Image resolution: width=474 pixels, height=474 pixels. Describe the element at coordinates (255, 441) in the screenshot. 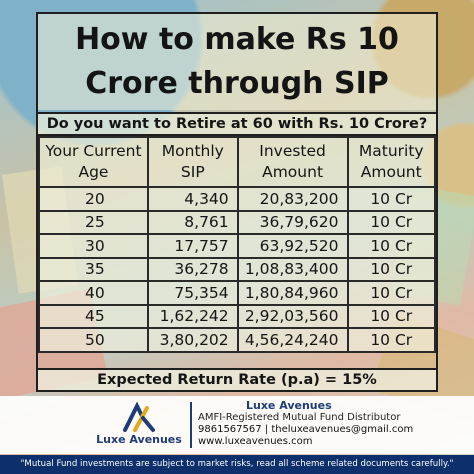

I see `brand-website: www.luxeavenues.com` at that location.